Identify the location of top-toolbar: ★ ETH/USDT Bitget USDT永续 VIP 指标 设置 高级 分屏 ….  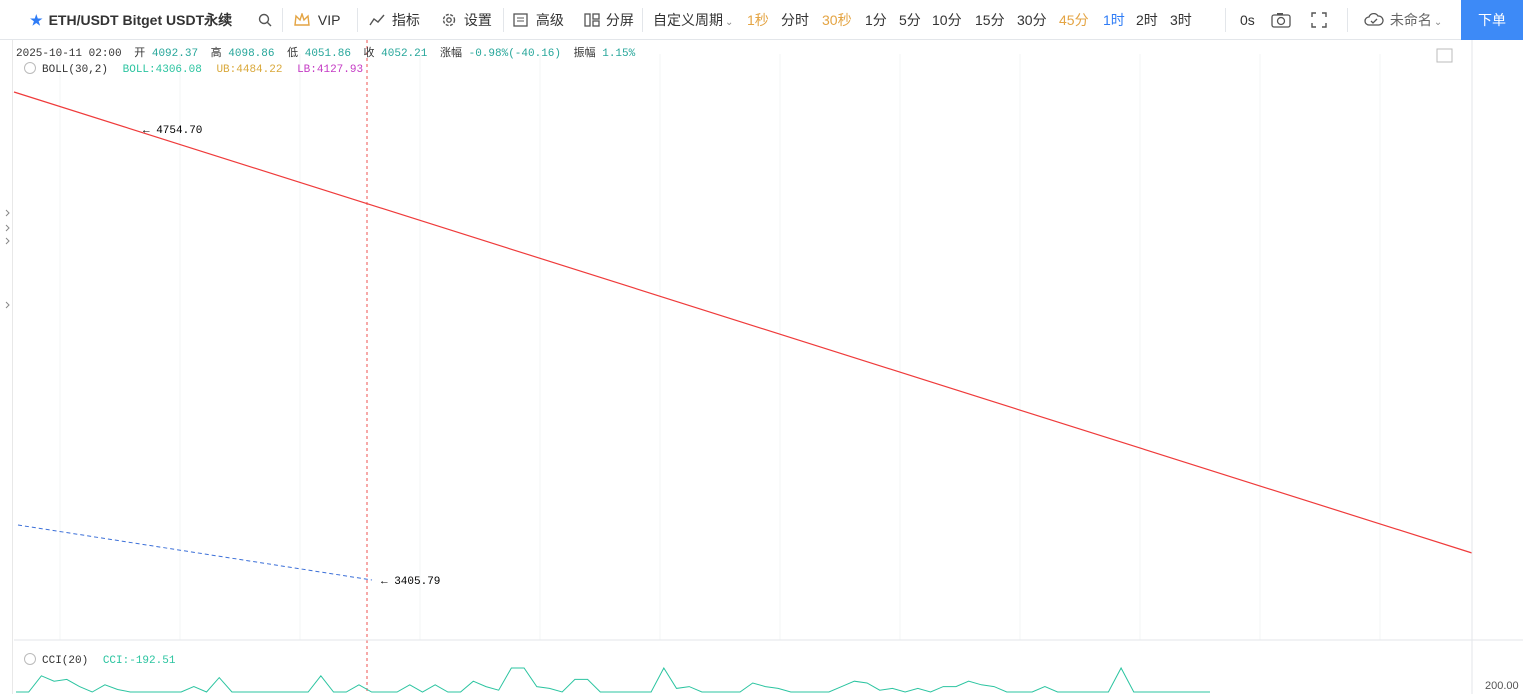
(761, 20).